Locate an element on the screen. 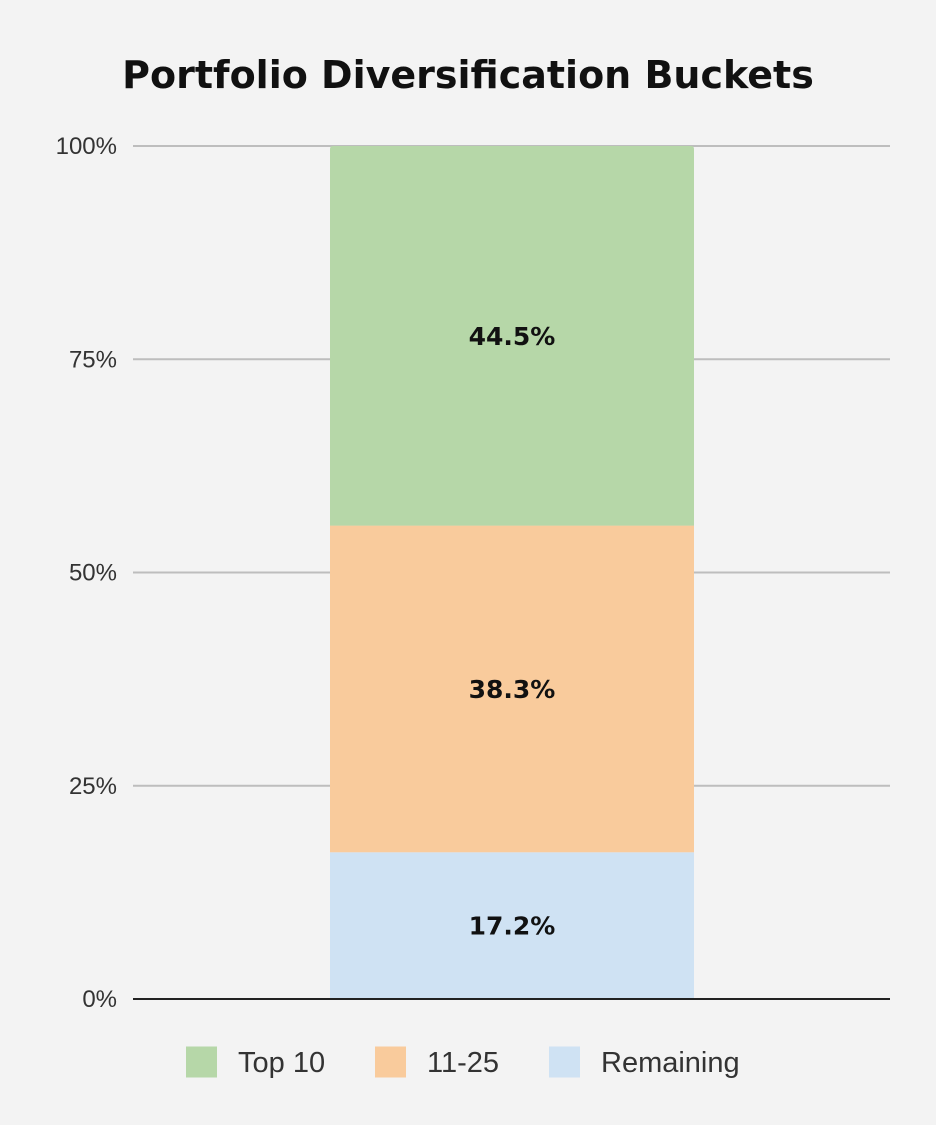  y-tick-label: 25% is located at coordinates (93, 786).